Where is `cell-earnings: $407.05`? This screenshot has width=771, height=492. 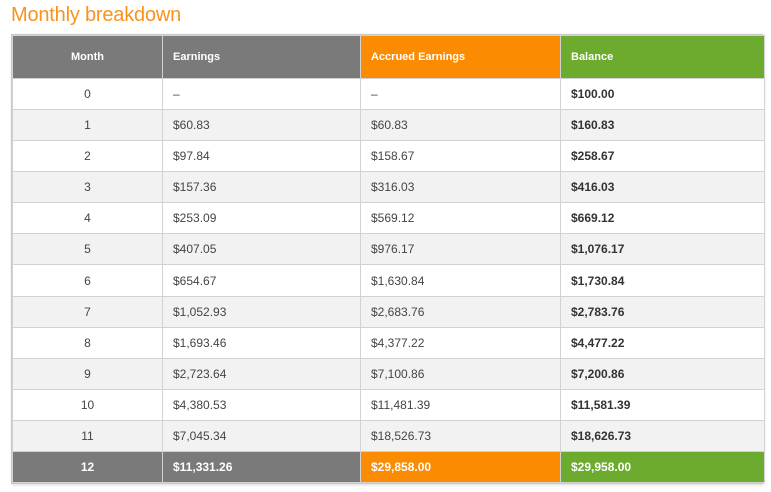
cell-earnings: $407.05 is located at coordinates (261, 249).